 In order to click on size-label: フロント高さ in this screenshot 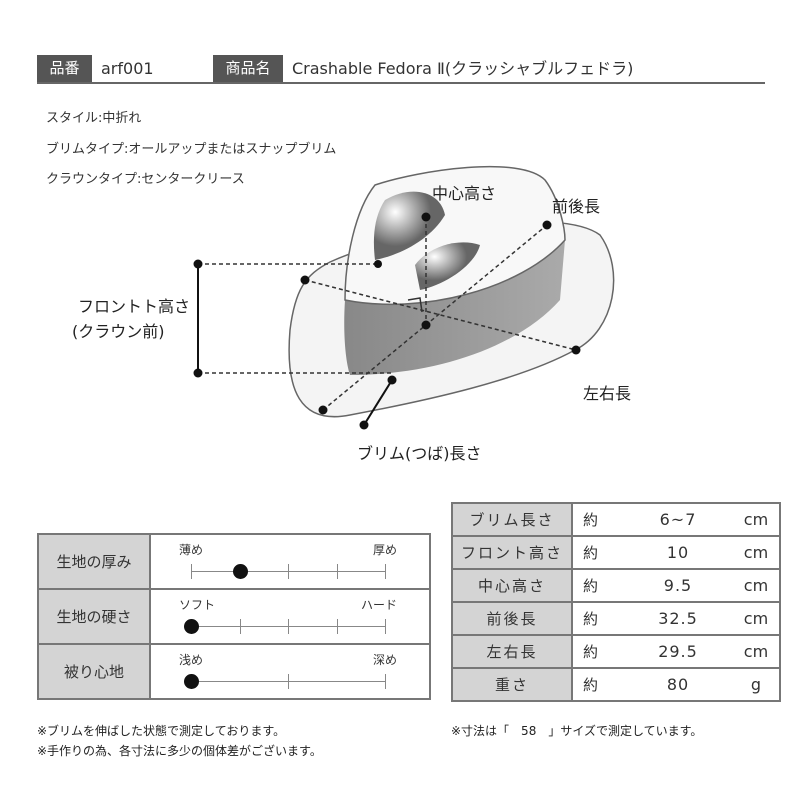, I will do `click(512, 552)`.